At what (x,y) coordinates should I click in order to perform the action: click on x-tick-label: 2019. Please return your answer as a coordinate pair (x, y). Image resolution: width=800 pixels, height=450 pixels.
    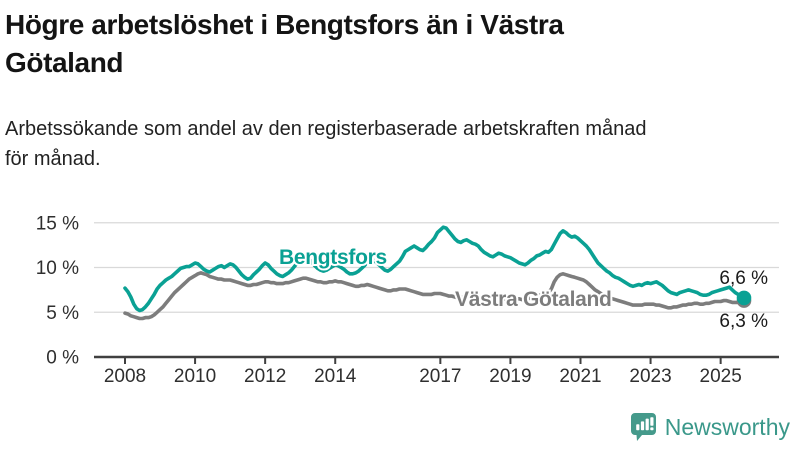
    Looking at the image, I should click on (510, 376).